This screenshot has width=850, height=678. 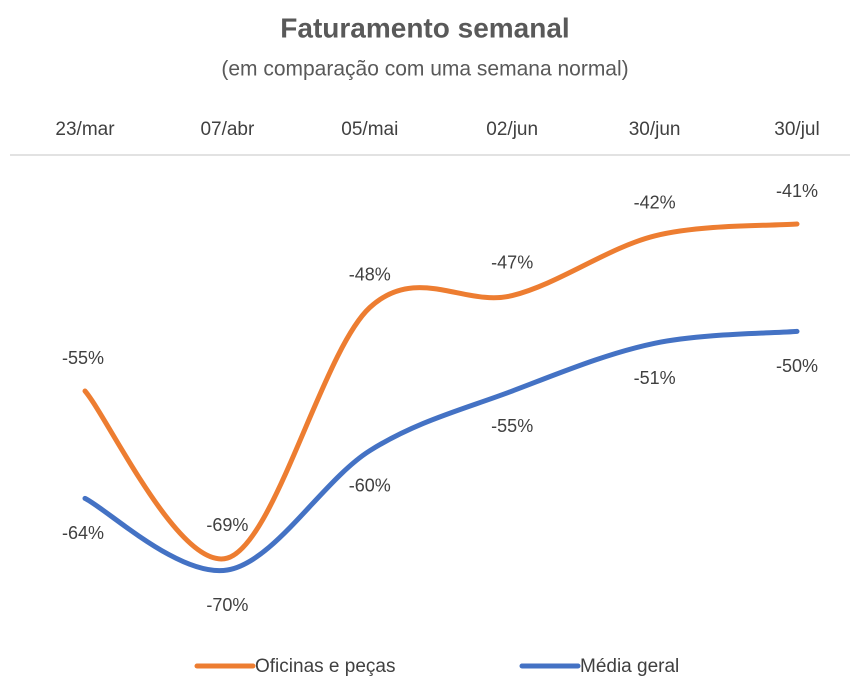 I want to click on x-tick-label: 23/mar, so click(x=85, y=129).